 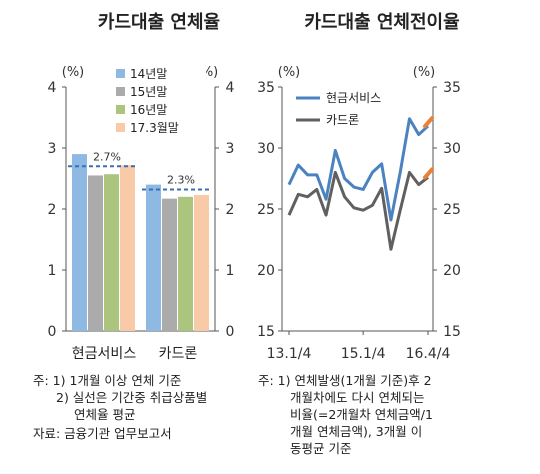 What do you see at coordinates (52, 149) in the screenshot?
I see `bar-ytick-label-left: 3` at bounding box center [52, 149].